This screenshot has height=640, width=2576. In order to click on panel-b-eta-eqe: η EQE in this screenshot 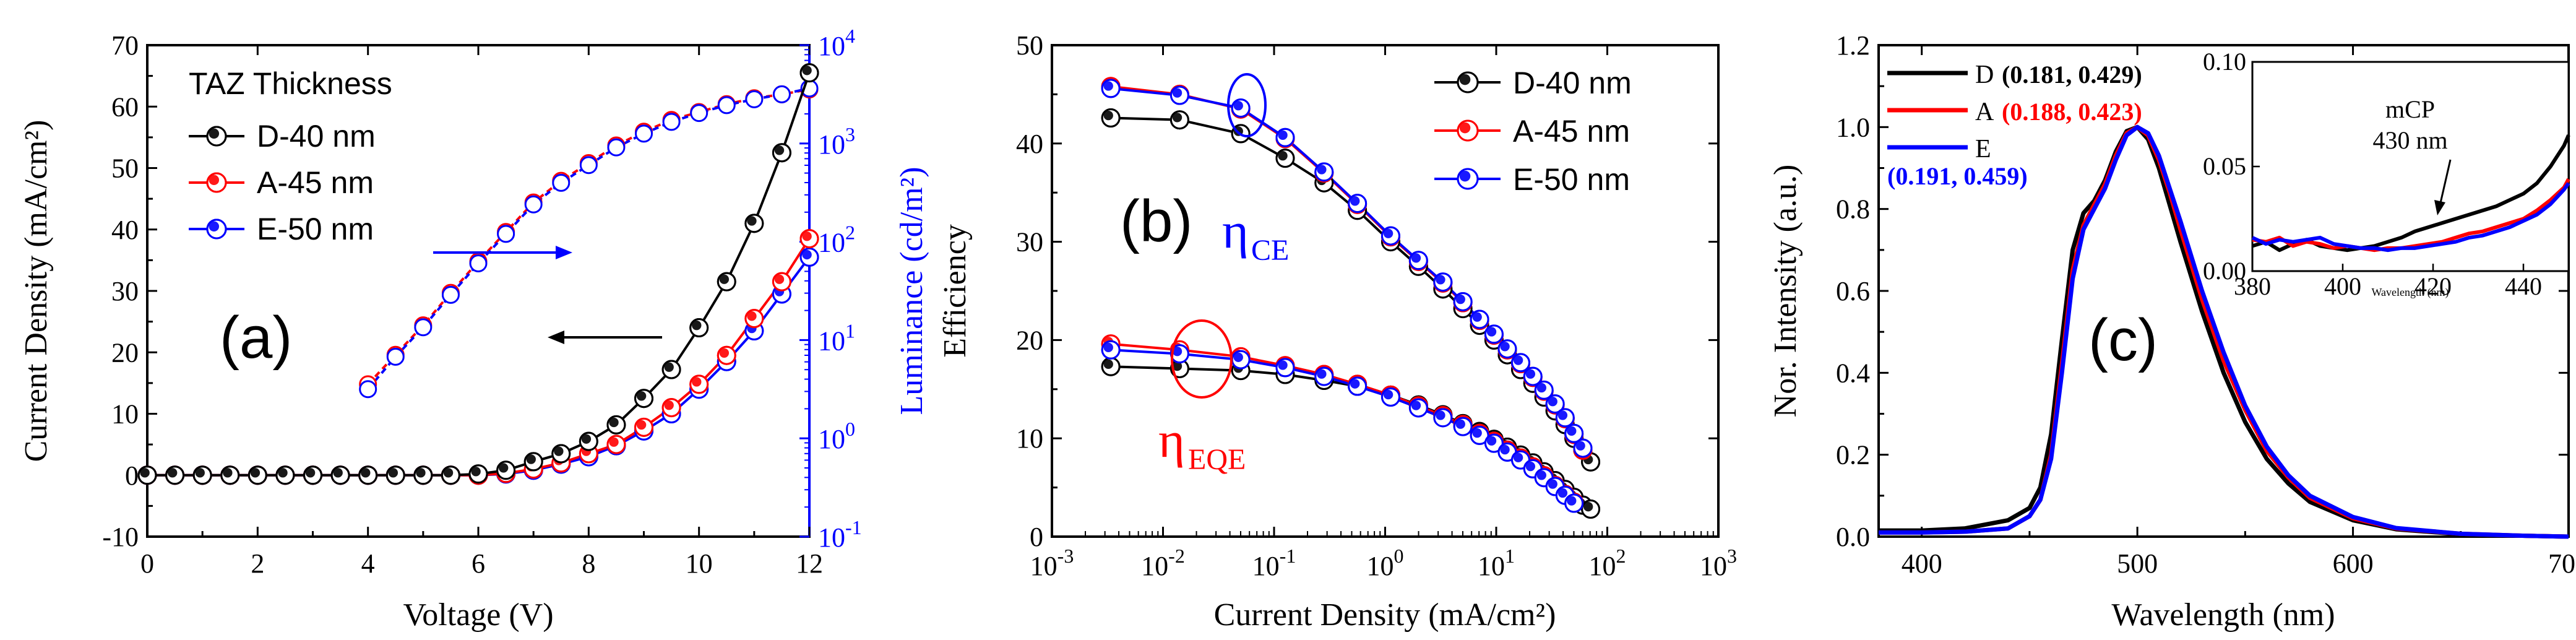, I will do `click(1202, 398)`.